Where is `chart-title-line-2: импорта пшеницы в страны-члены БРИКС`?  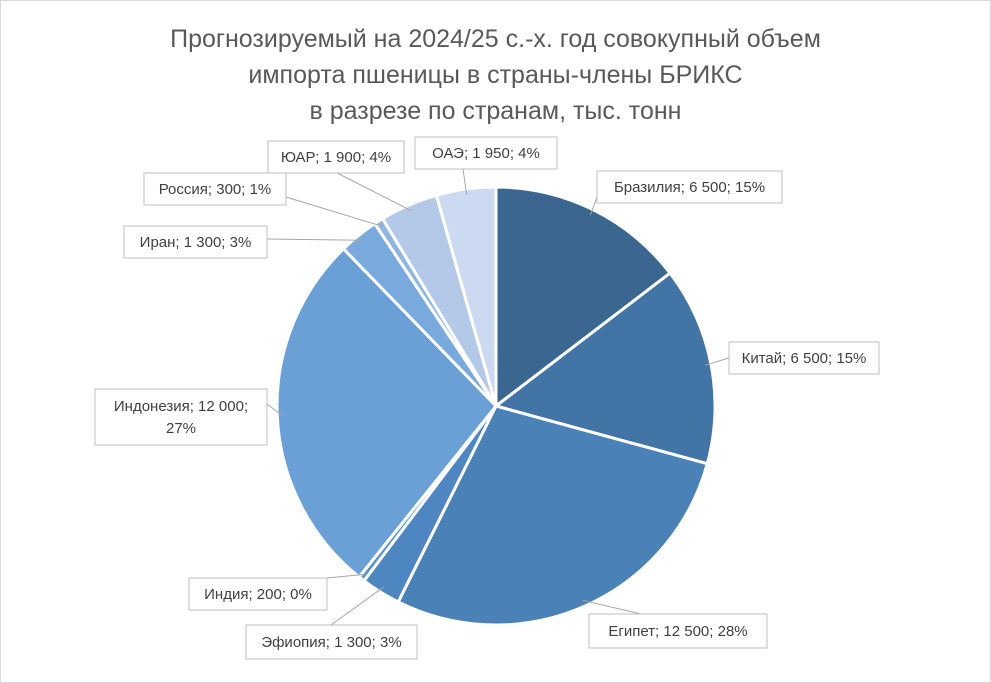
chart-title-line-2: импорта пшеницы в страны-члены БРИКС is located at coordinates (495, 75).